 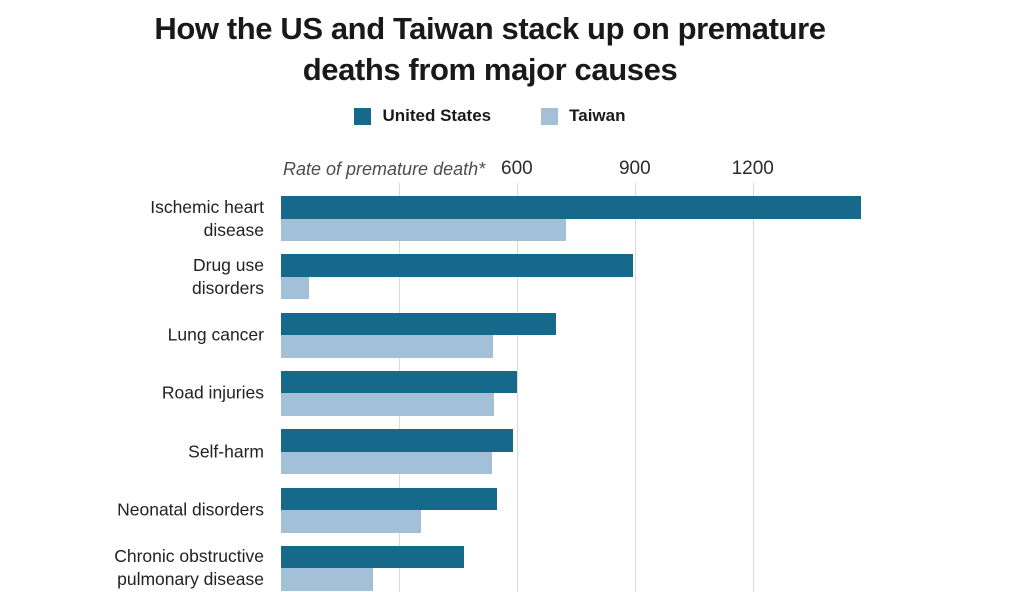 I want to click on legend-label-taiwan: Taiwan, so click(x=597, y=115).